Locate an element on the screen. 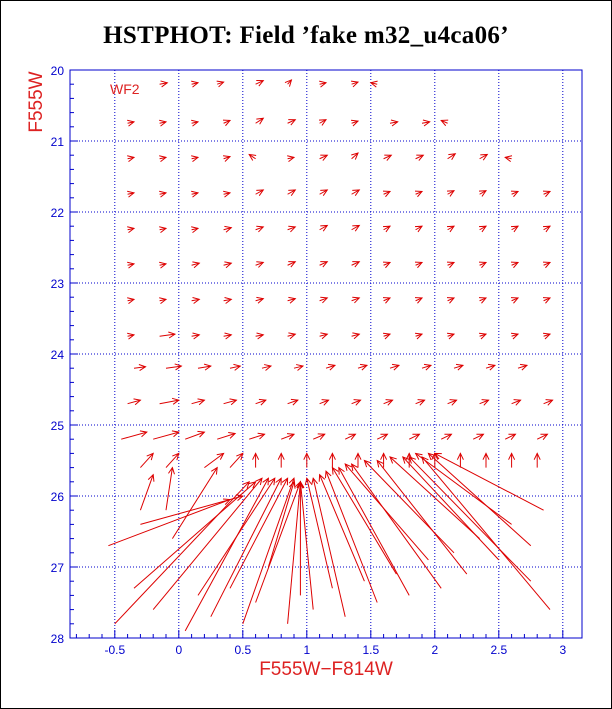  y-axis-label: F555W is located at coordinates (36, 101).